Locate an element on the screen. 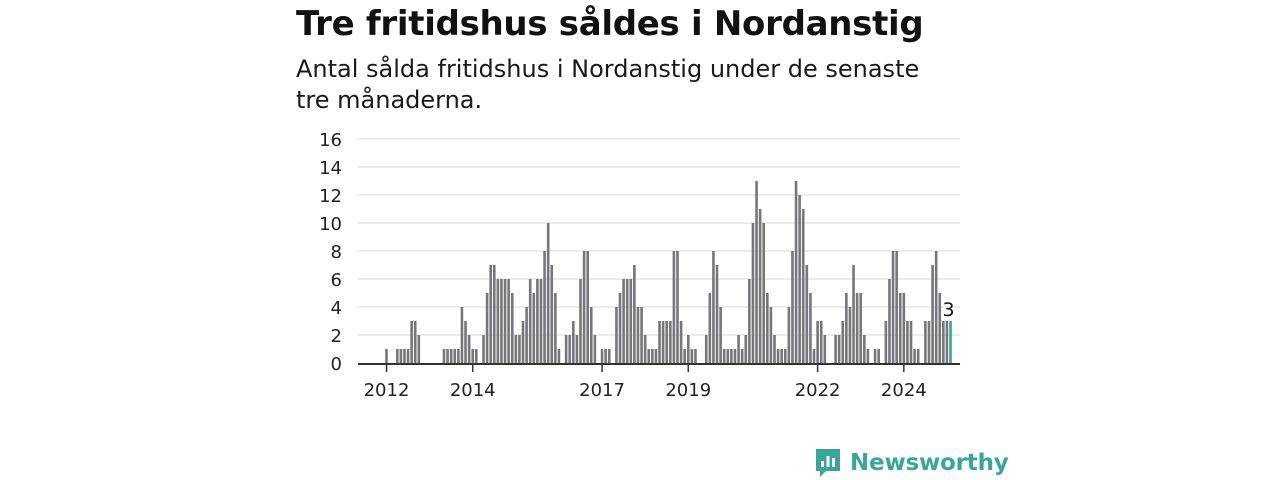 The width and height of the screenshot is (1280, 480). x-tick-label: 2019 is located at coordinates (688, 390).